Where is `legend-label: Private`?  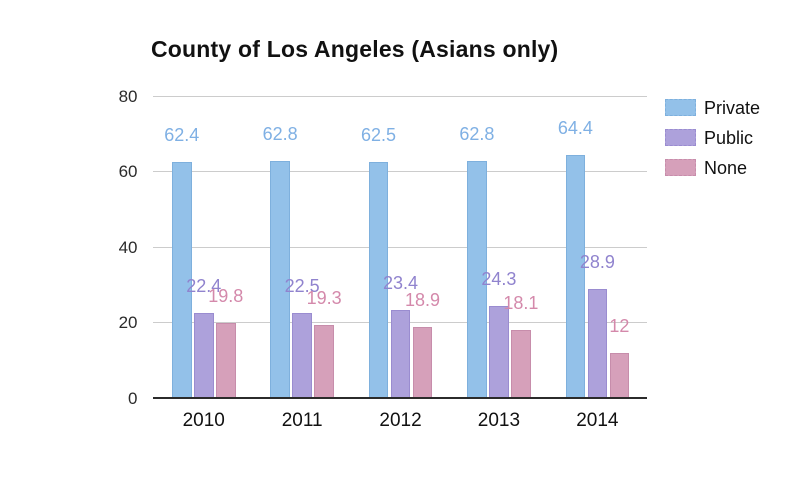
legend-label: Private is located at coordinates (732, 107).